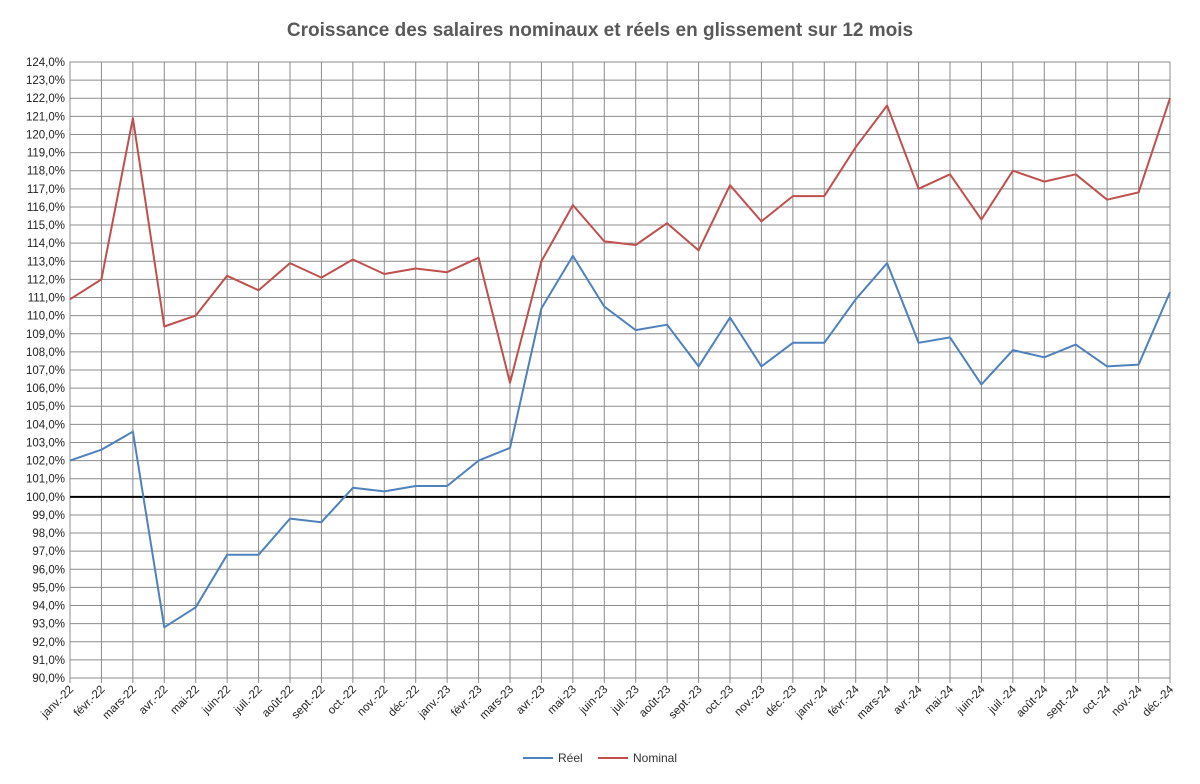 Image resolution: width=1200 pixels, height=784 pixels. What do you see at coordinates (48, 661) in the screenshot?
I see `y-tick-label: 91,0%` at bounding box center [48, 661].